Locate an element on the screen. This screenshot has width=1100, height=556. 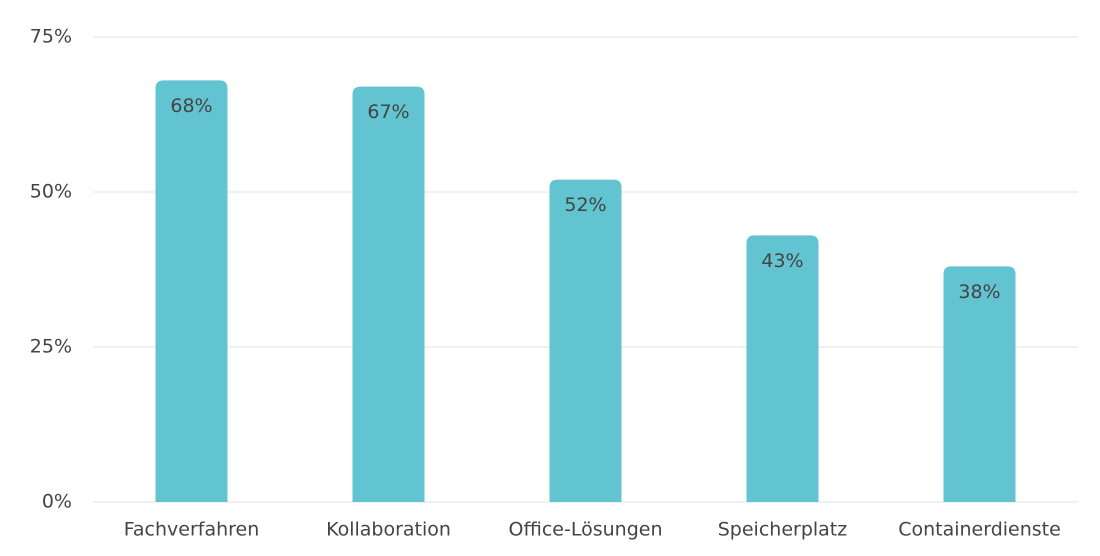
y-tick-label: 0% is located at coordinates (57, 502).